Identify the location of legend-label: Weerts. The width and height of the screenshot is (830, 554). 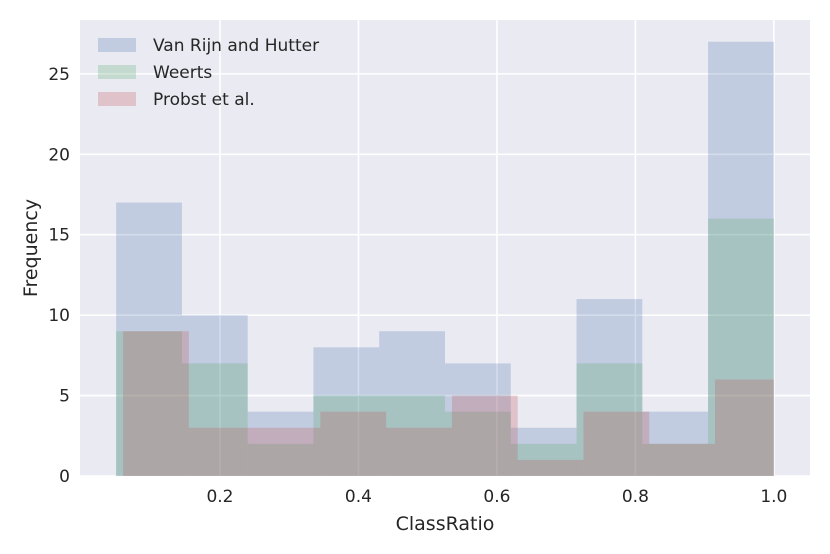
(182, 73).